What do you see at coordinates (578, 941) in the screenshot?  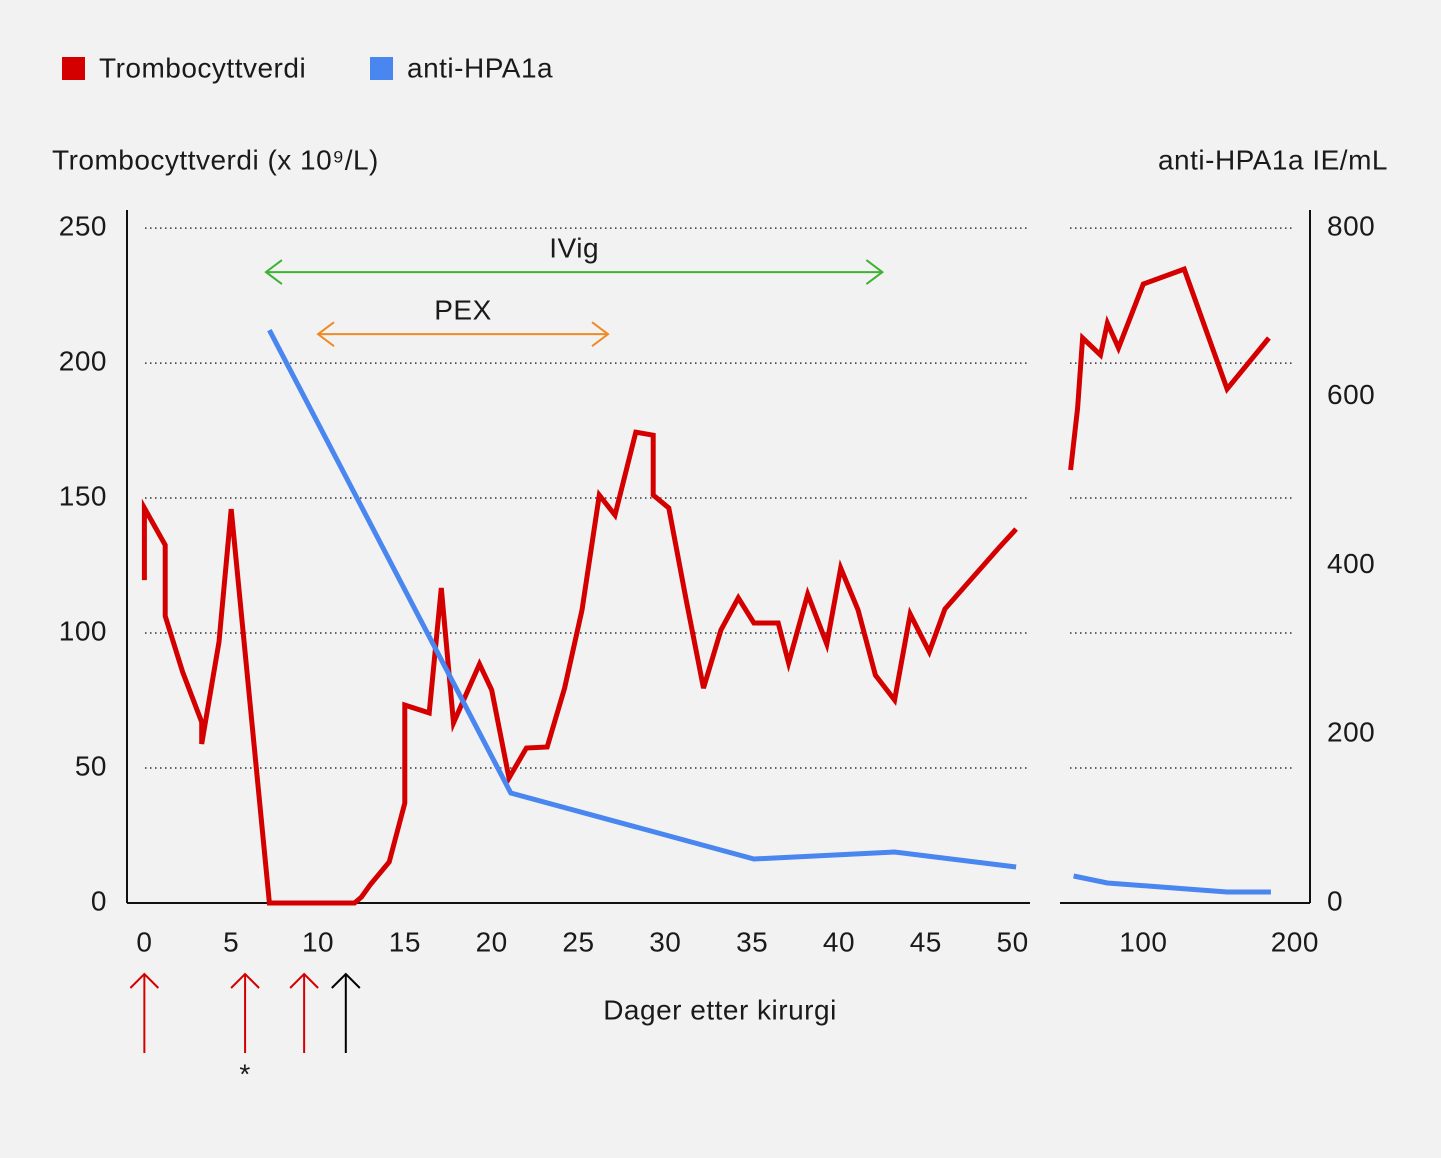 I see `x-tick-label: 25` at bounding box center [578, 941].